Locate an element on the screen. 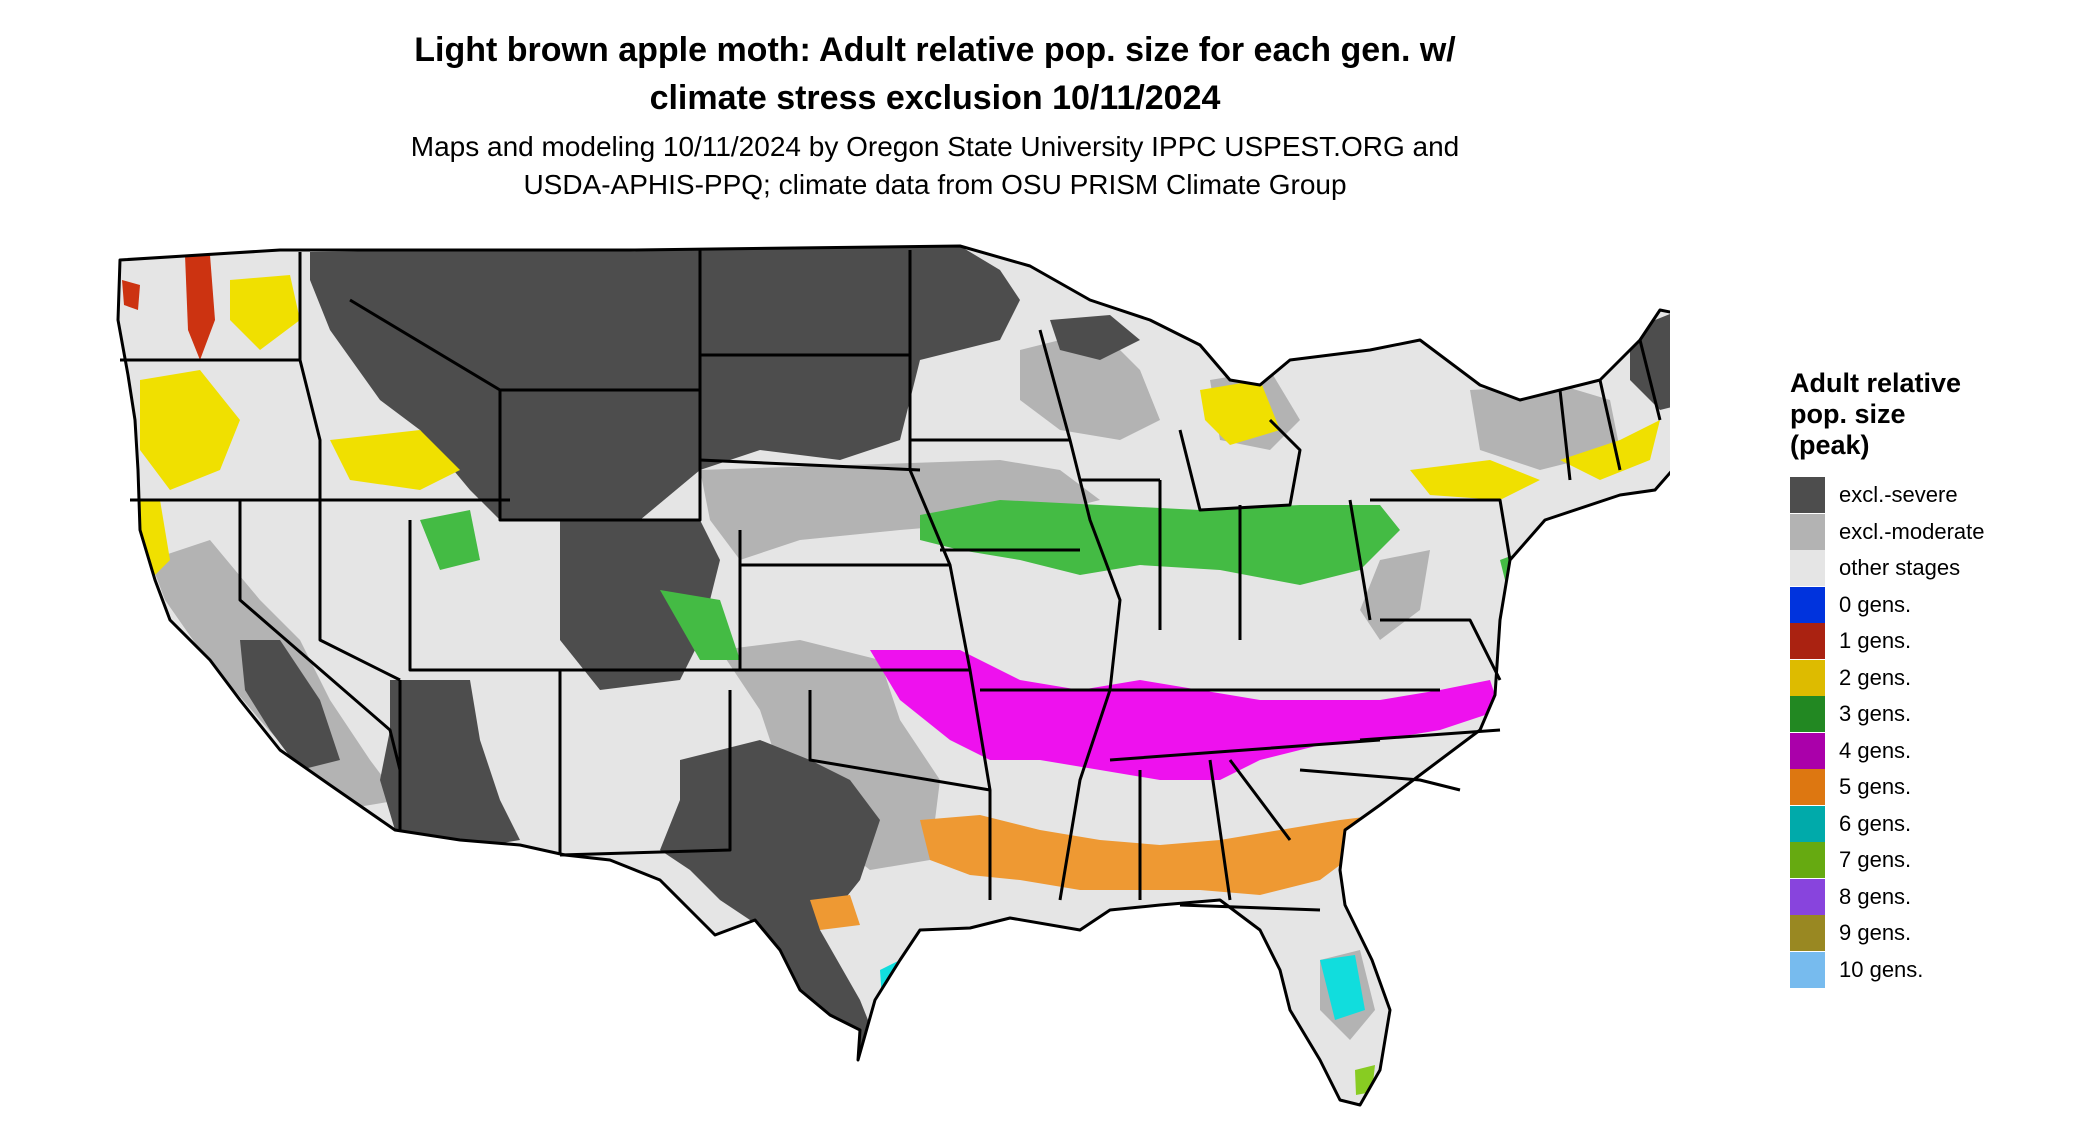 The height and width of the screenshot is (1130, 2100). legend-item: 8 gens. is located at coordinates (1940, 897).